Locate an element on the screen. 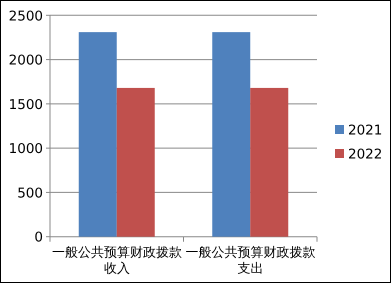 Image resolution: width=391 pixels, height=283 pixels. y-tick-label: 500 is located at coordinates (30, 193).